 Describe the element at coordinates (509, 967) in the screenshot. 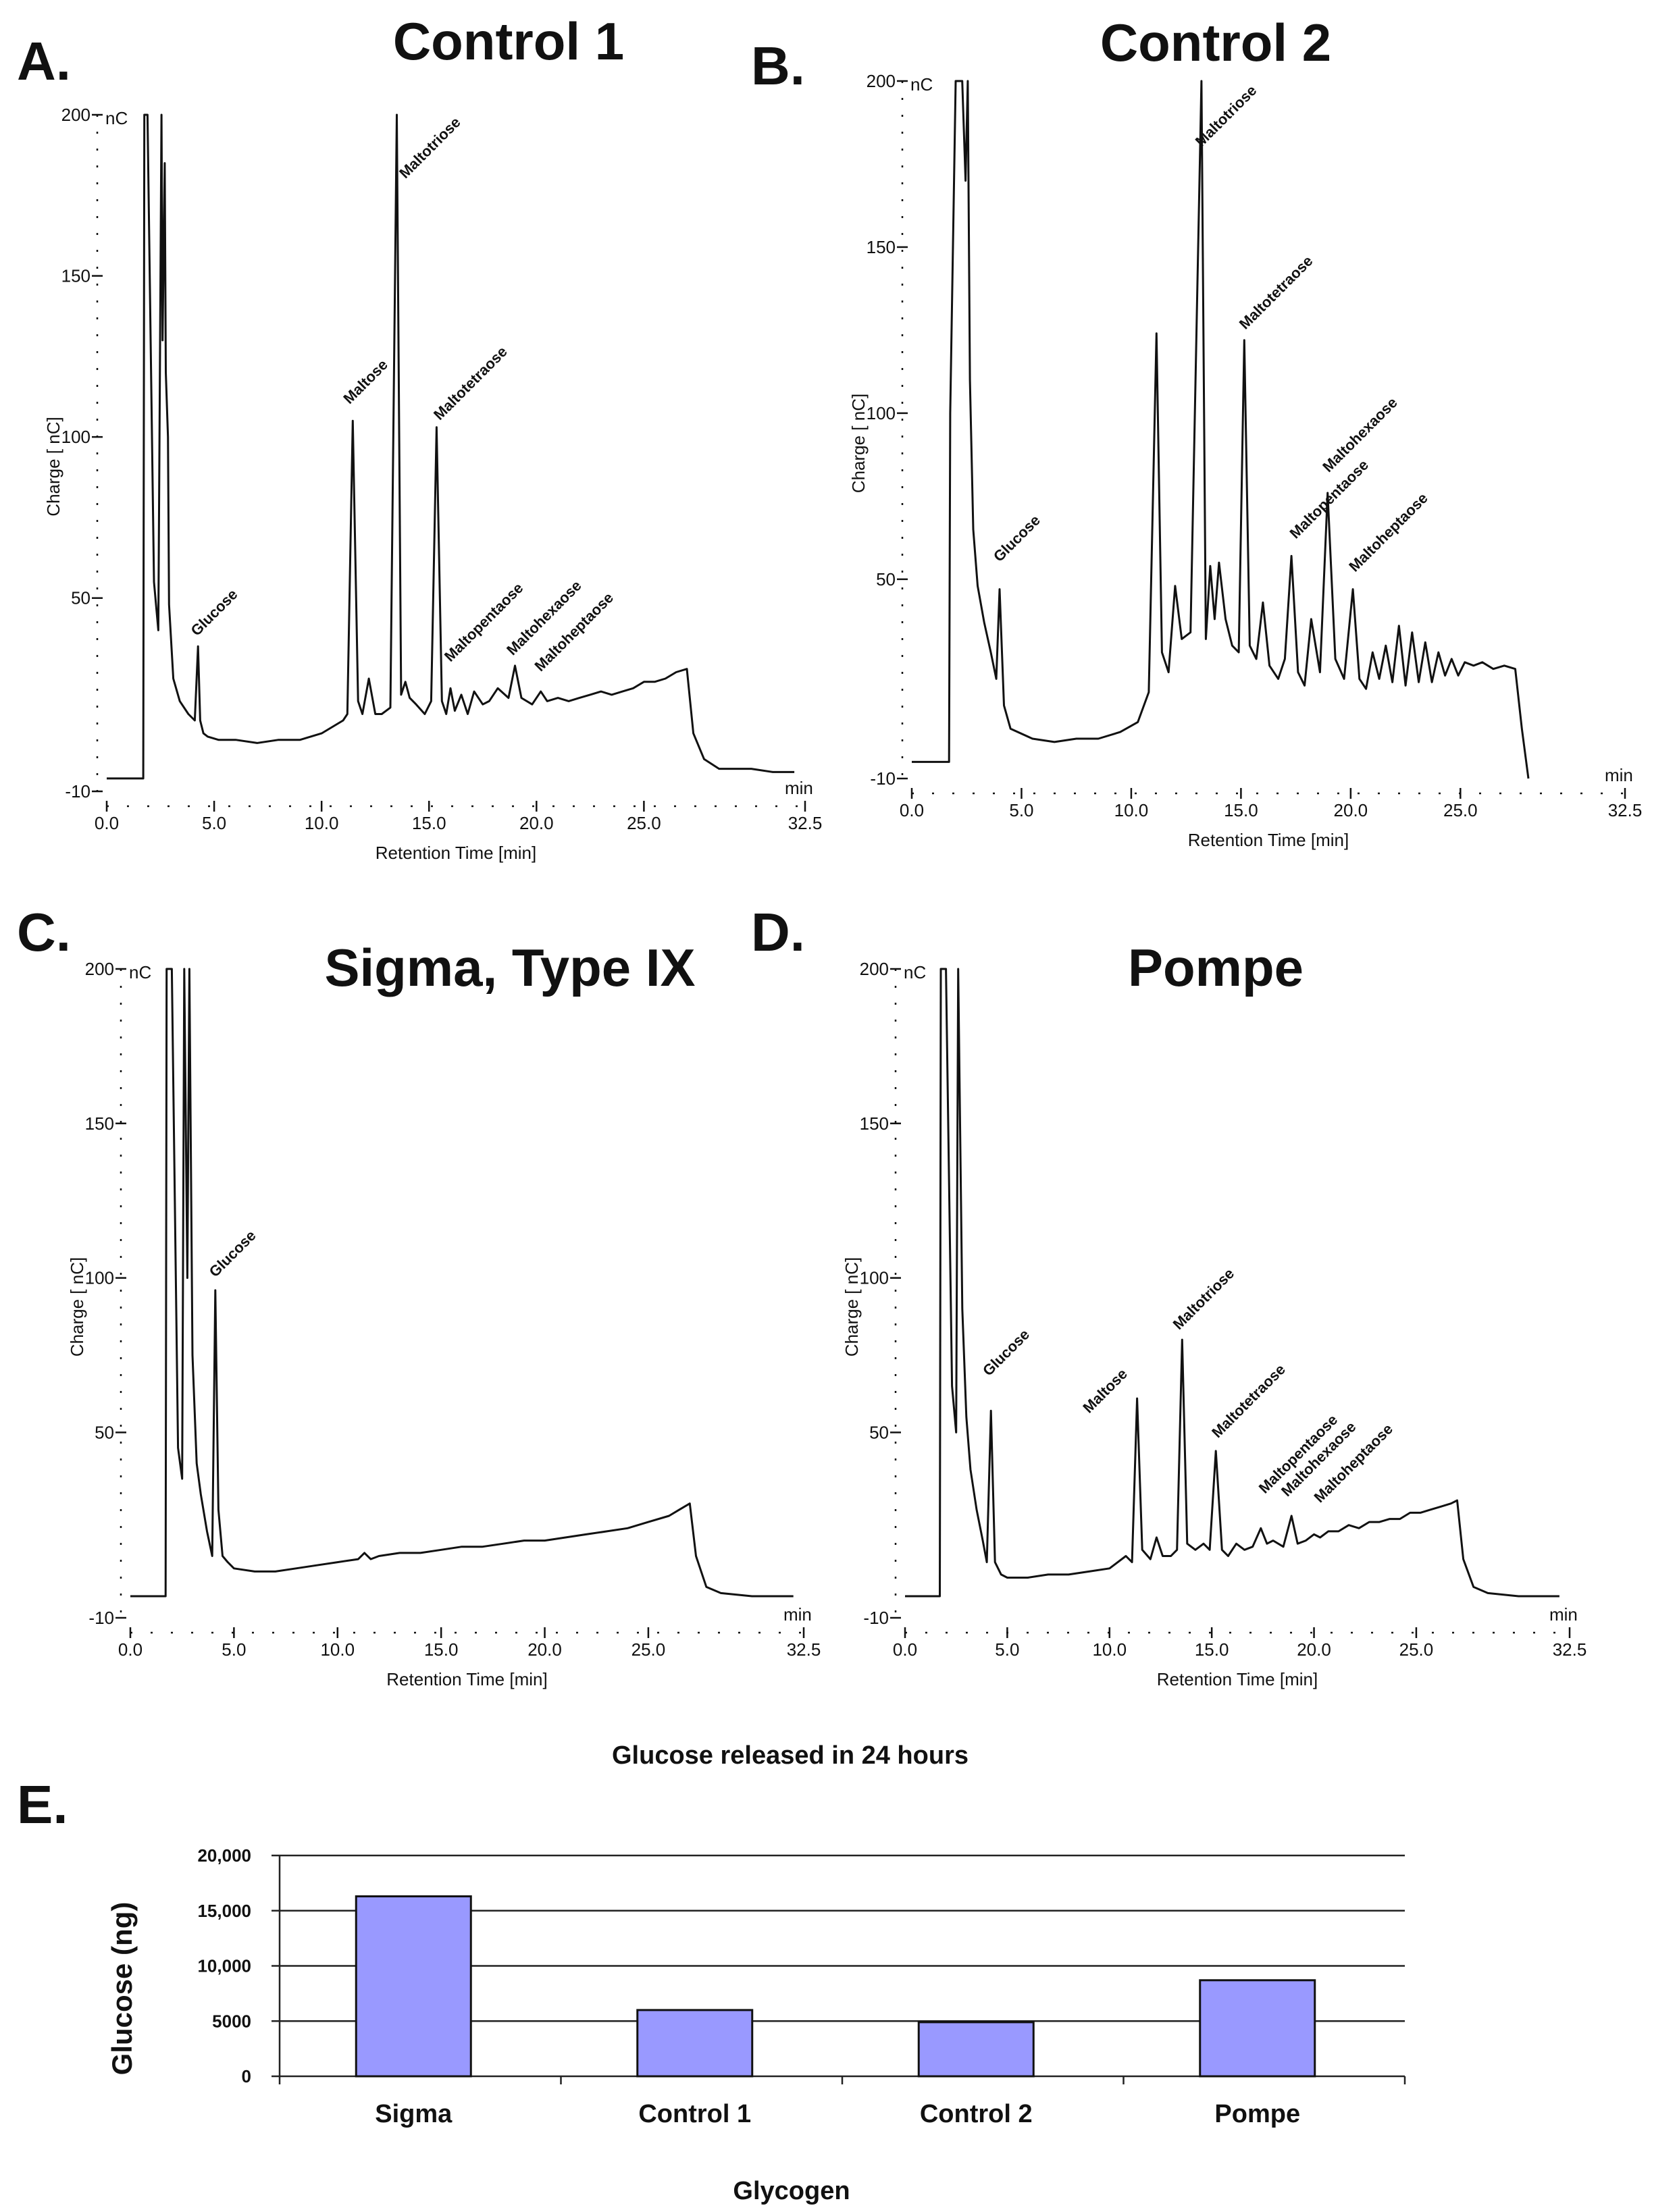

I see `panel-title: Sigma, Type IX` at that location.